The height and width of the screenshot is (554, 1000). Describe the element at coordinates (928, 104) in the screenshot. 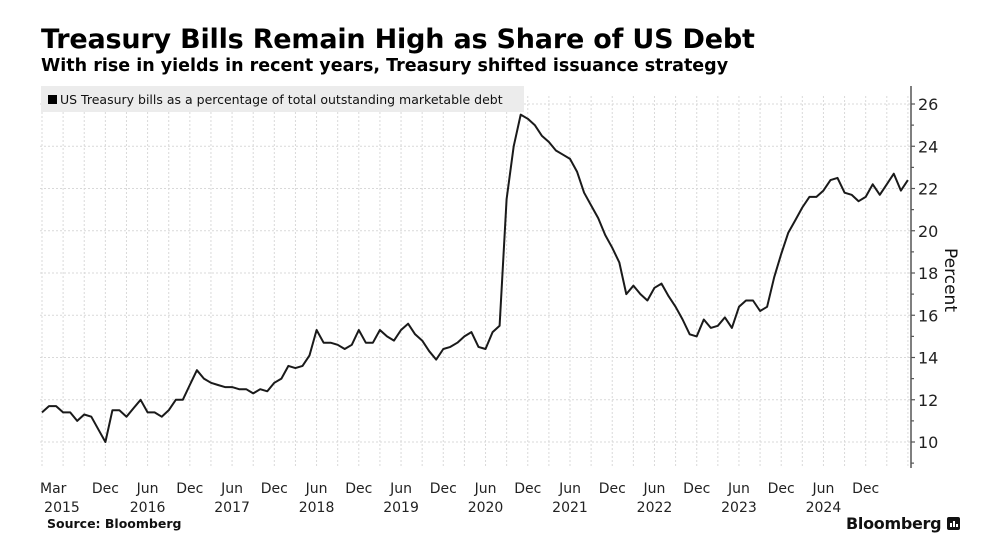

I see `y-tick-label: 26` at that location.